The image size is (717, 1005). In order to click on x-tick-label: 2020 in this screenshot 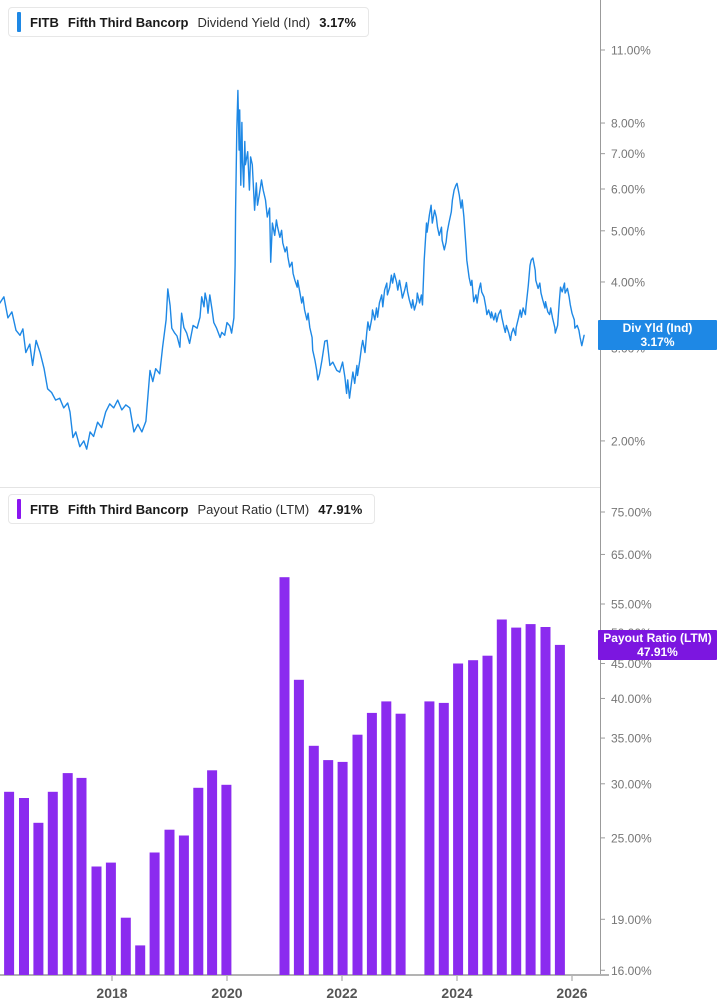, I will do `click(226, 993)`.